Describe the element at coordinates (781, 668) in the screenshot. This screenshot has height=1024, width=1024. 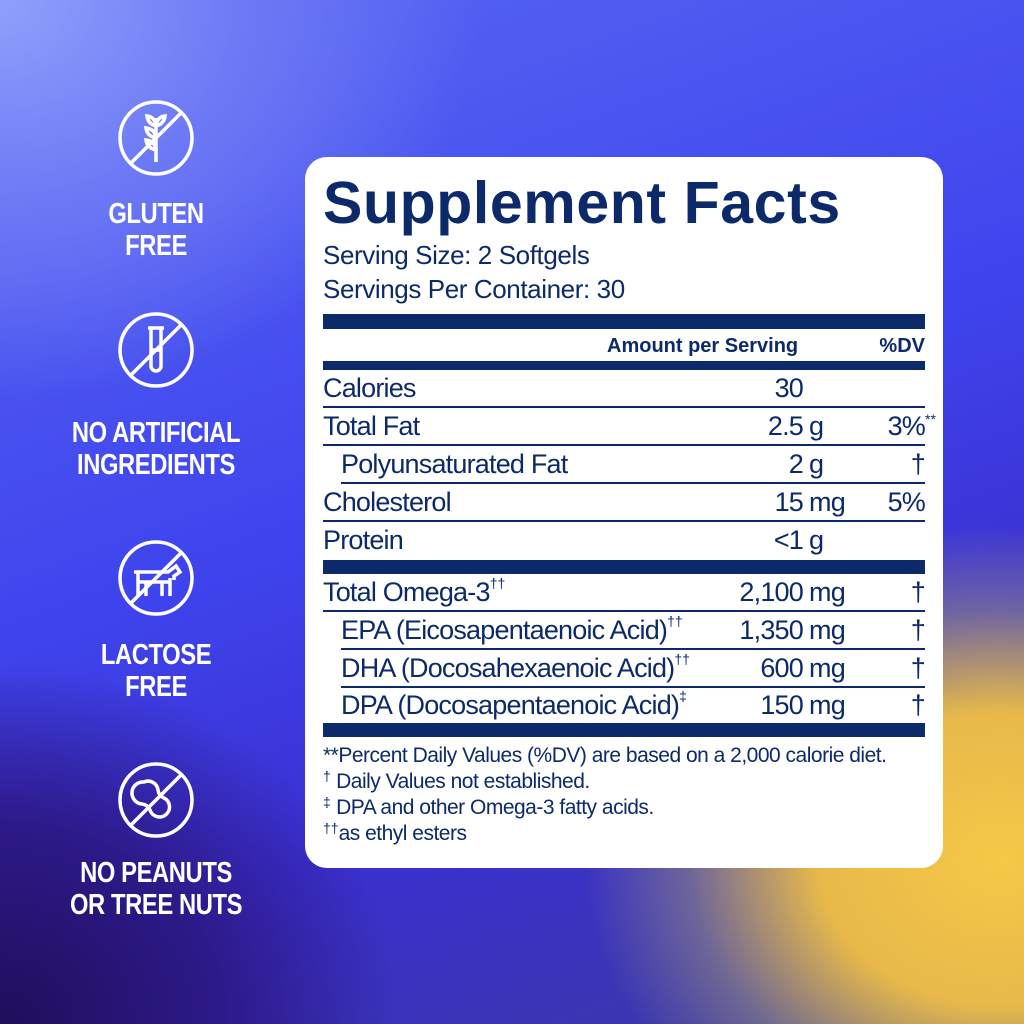
I see `nutrient-amount: 600` at that location.